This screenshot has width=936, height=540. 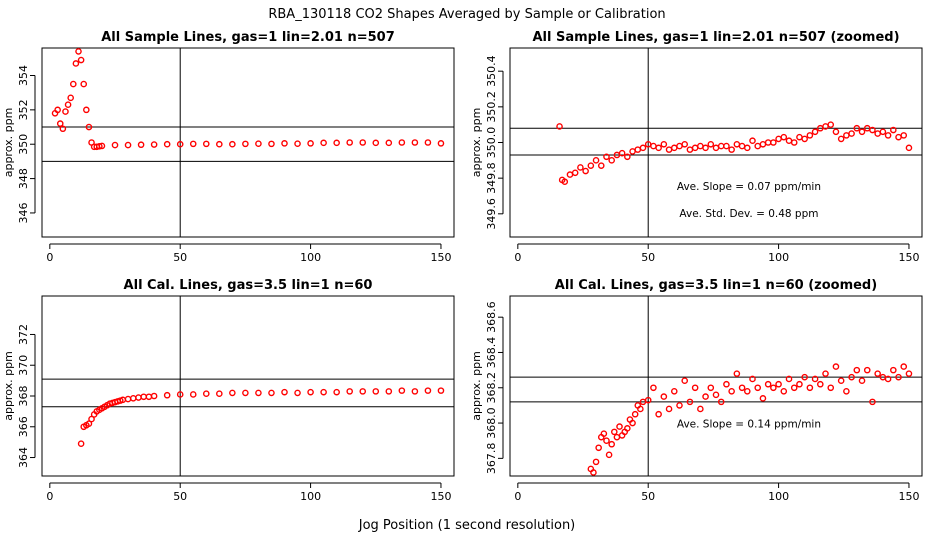 I want to click on y-tick-label: 368.6, so click(x=491, y=317).